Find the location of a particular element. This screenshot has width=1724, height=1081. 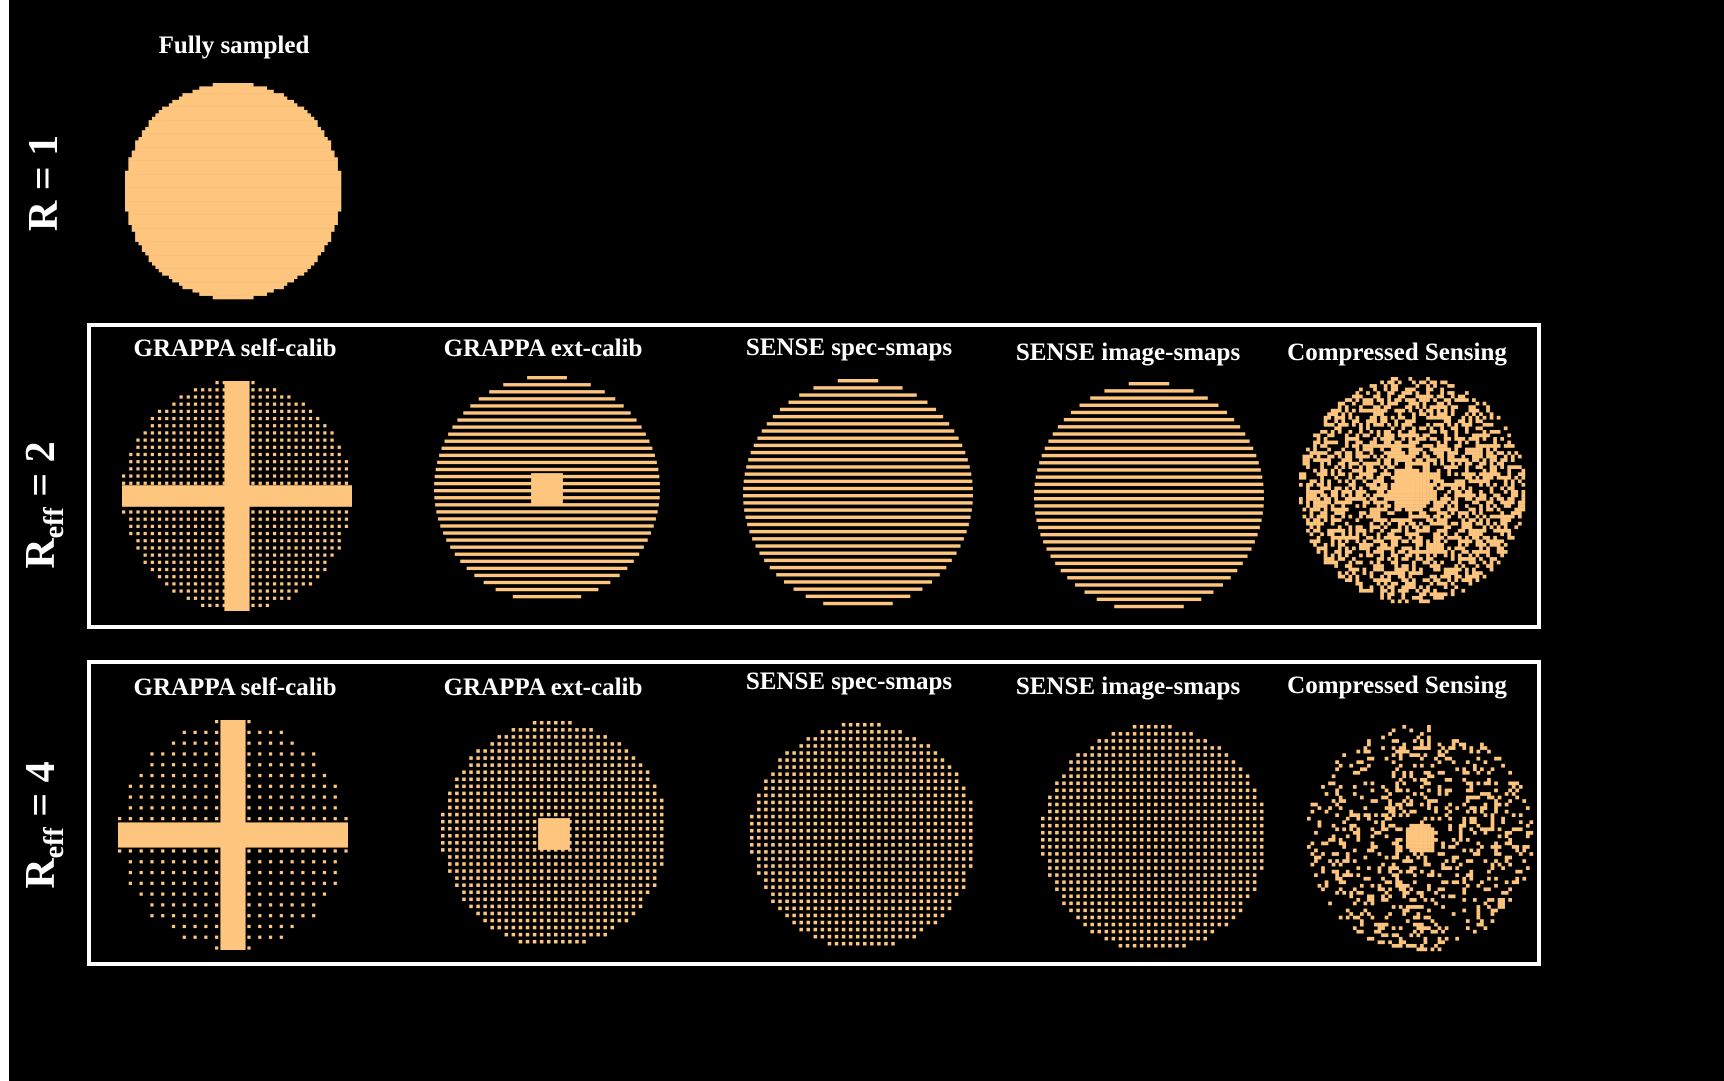

disk-row is located at coordinates (233, 260).